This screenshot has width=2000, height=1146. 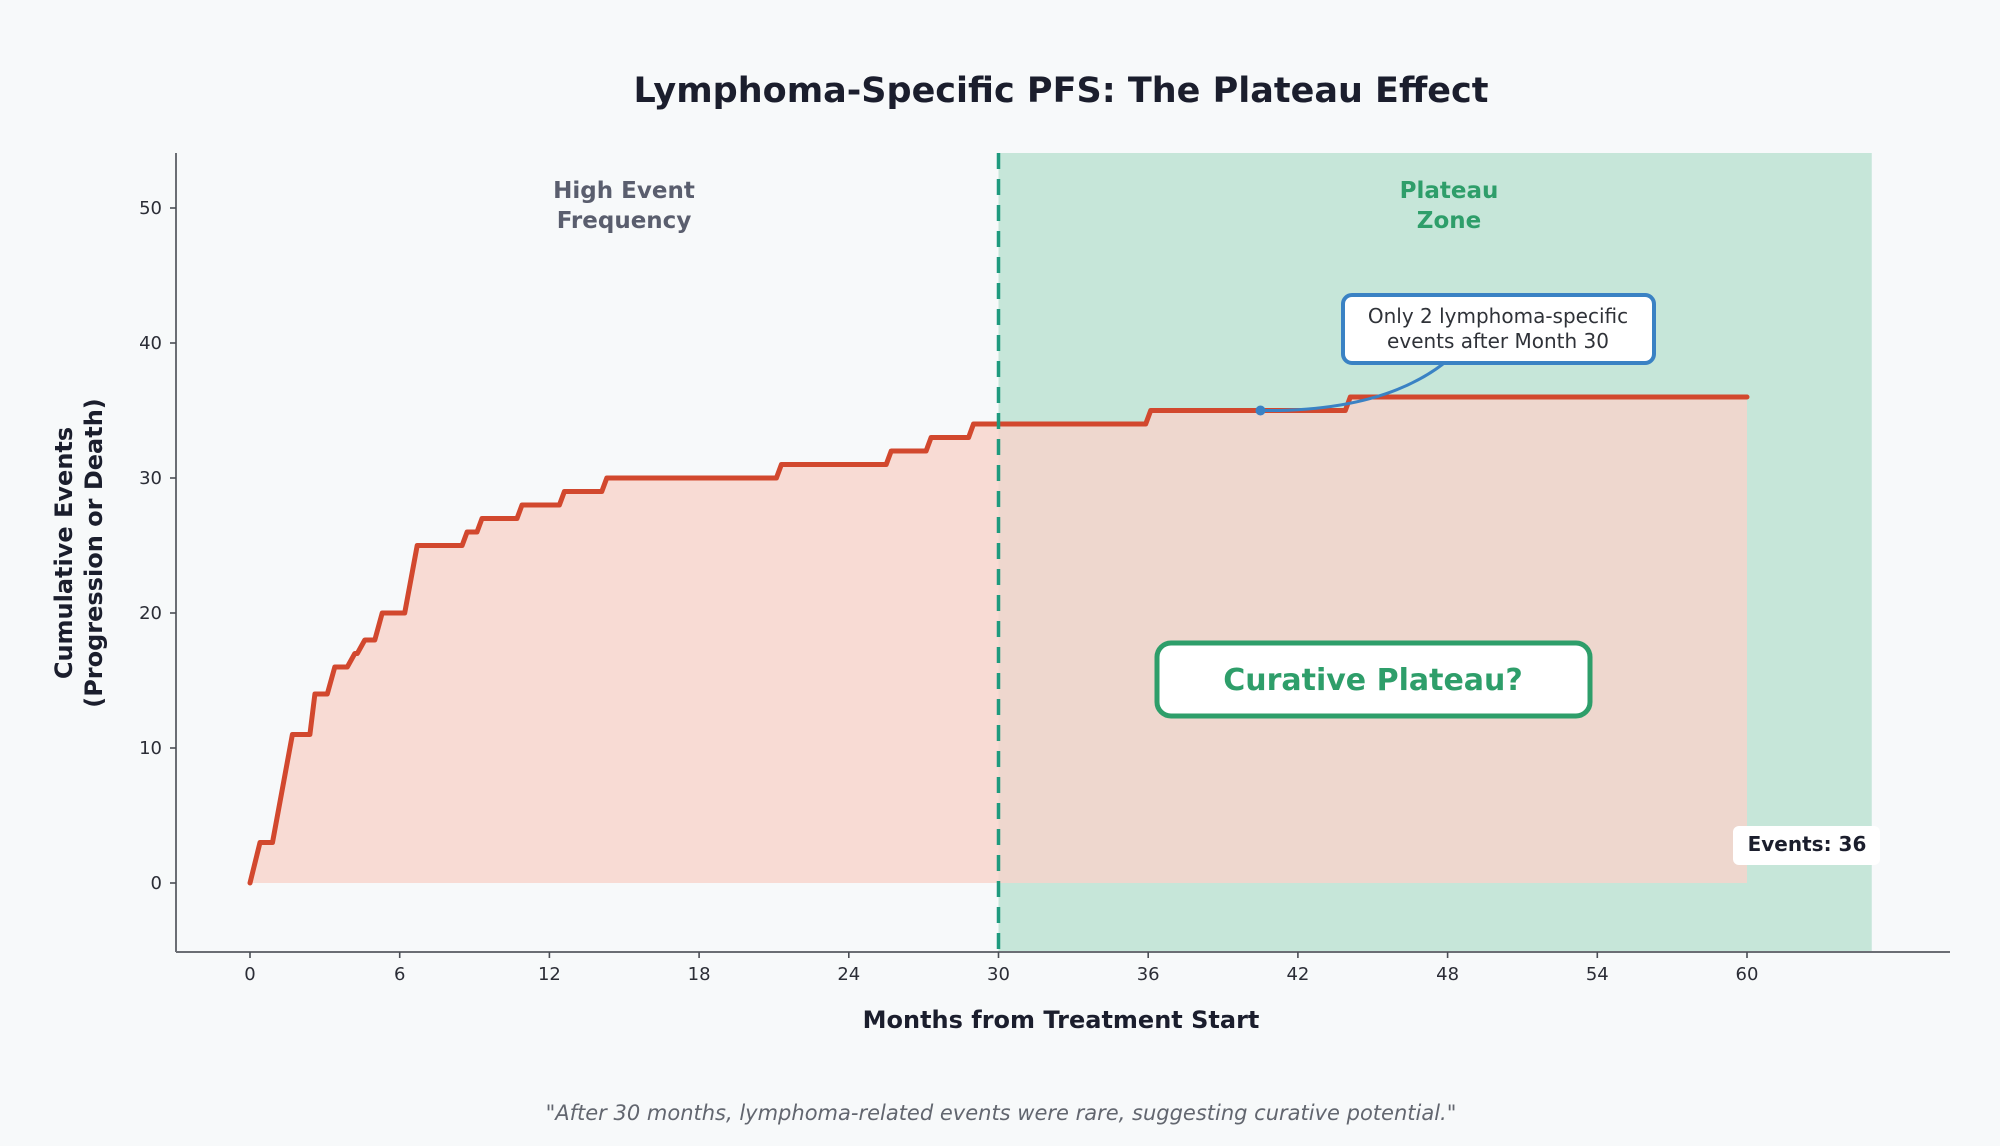 What do you see at coordinates (150, 613) in the screenshot?
I see `y-tick-label: 20` at bounding box center [150, 613].